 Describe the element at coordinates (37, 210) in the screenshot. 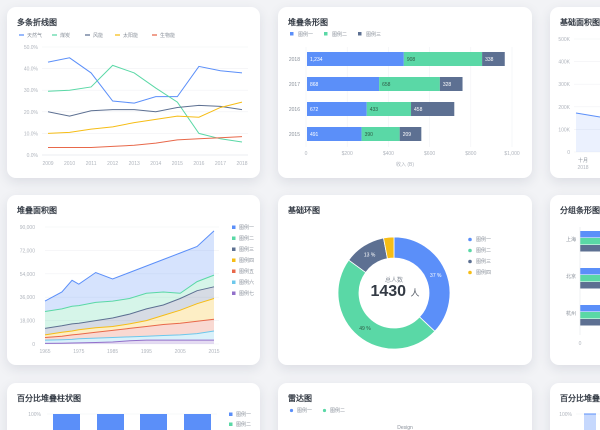

I see `card-title: 堆叠面积图` at that location.